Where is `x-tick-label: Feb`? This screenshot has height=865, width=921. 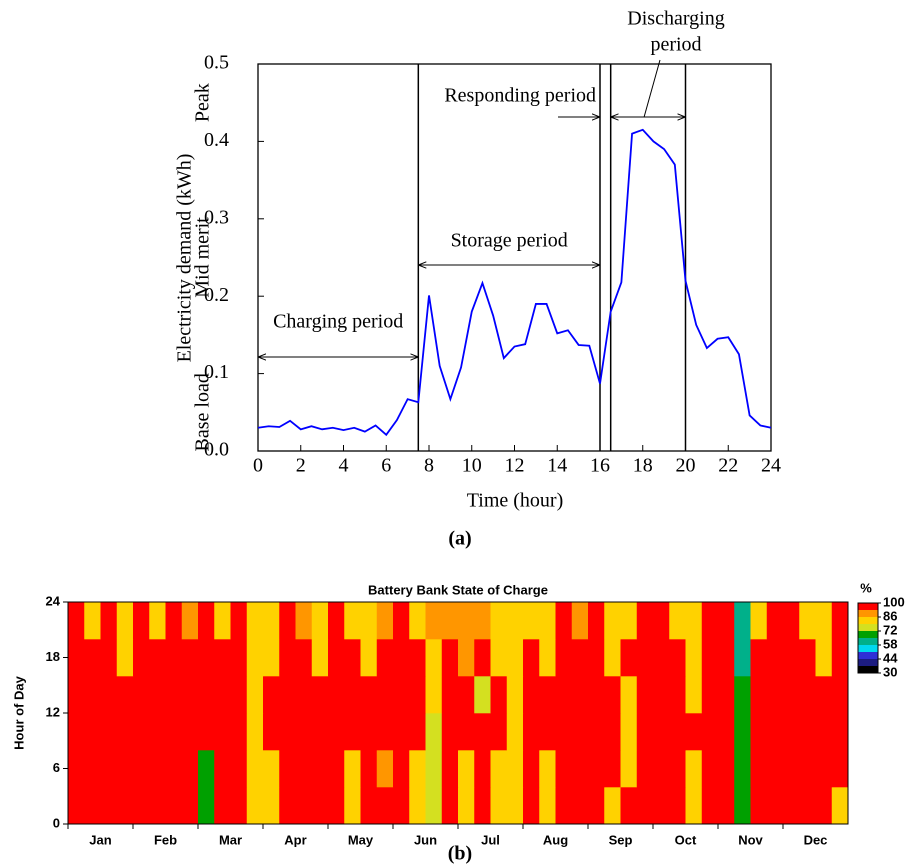 x-tick-label: Feb is located at coordinates (165, 839).